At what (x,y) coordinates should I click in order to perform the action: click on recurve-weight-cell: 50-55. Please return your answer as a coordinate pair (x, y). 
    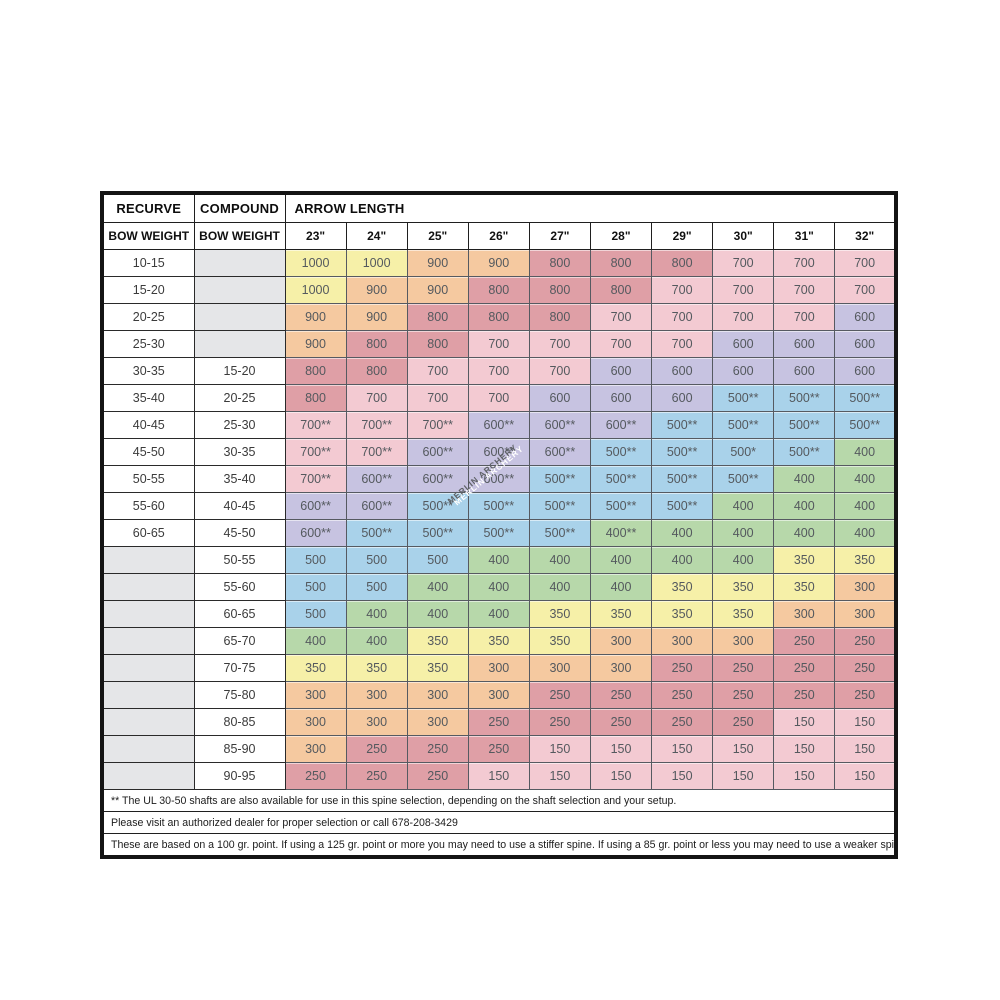
    Looking at the image, I should click on (148, 479).